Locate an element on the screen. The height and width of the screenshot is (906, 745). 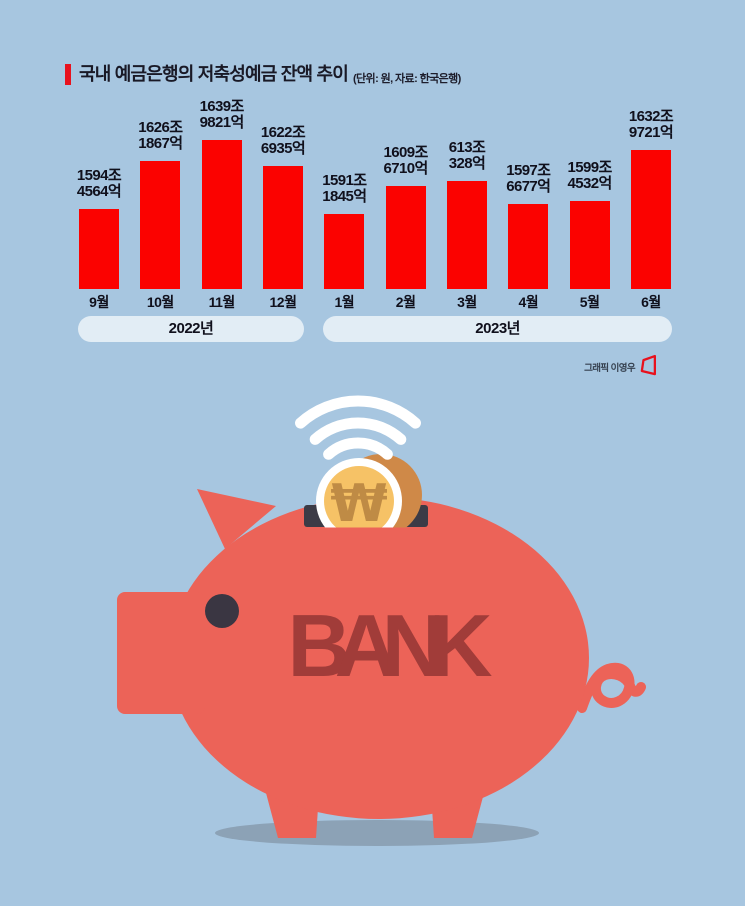
bar-value-line: 1867억 is located at coordinates (160, 143).